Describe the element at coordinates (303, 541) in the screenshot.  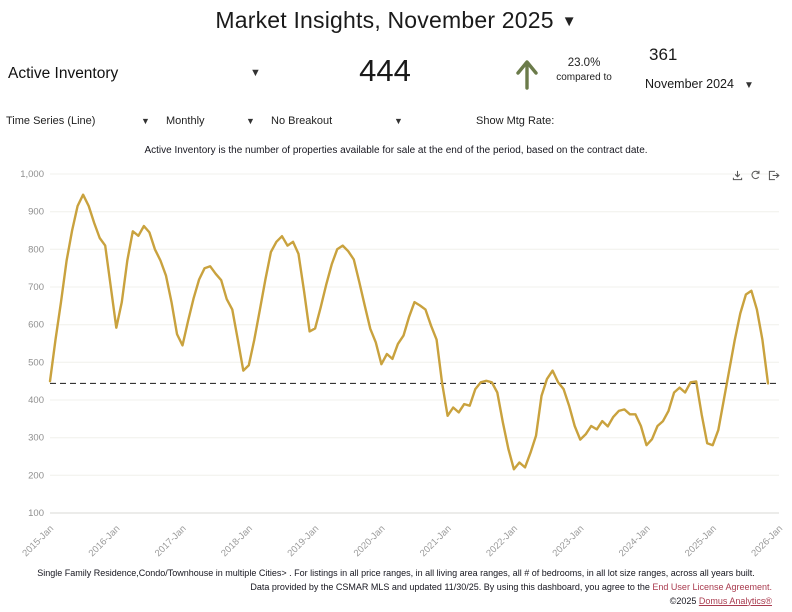
I see `svg-text: 2019-Jan` at that location.